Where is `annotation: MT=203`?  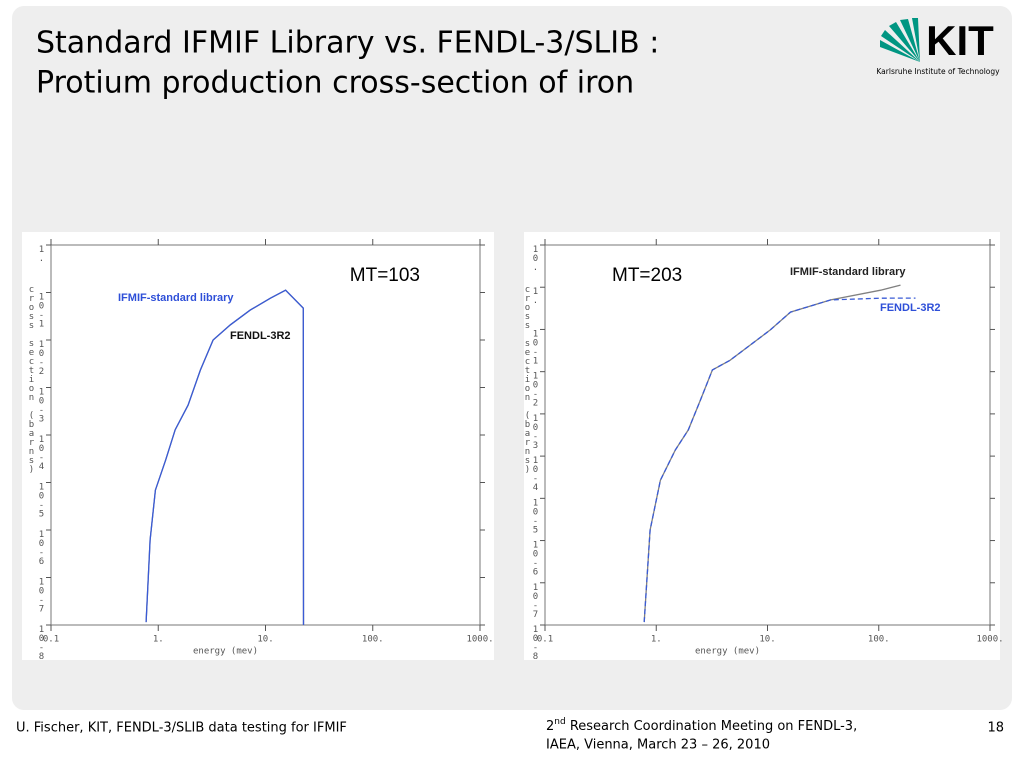 annotation: MT=203 is located at coordinates (647, 275).